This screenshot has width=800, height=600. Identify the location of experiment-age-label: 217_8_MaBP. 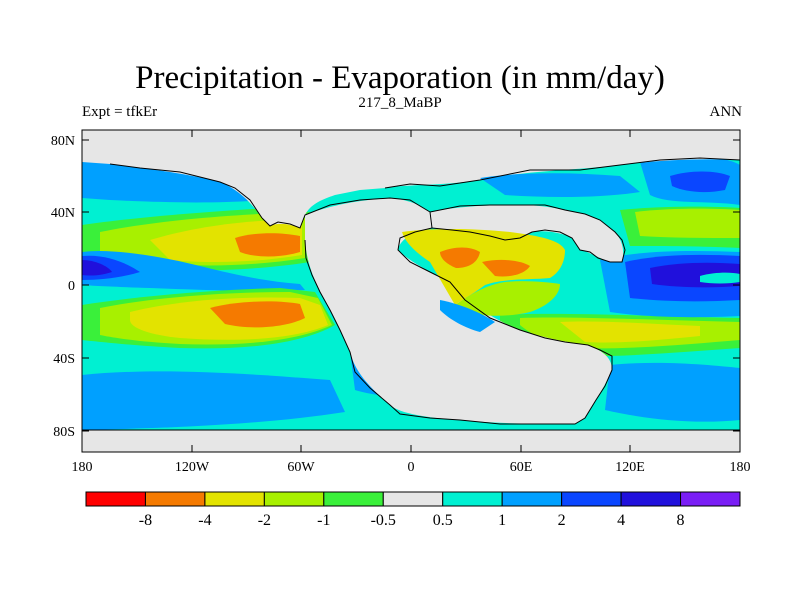
(400, 103).